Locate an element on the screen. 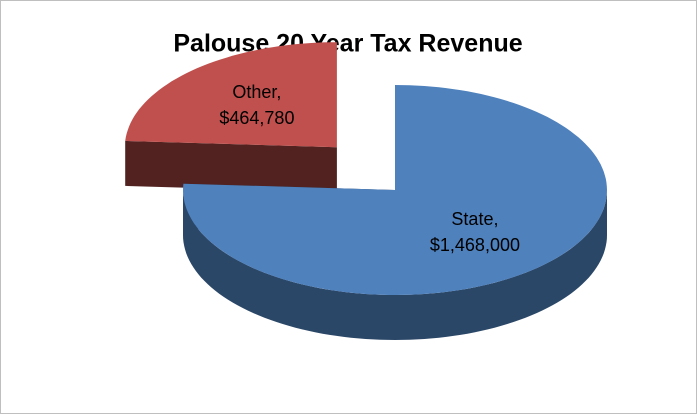 The height and width of the screenshot is (414, 697). data-label-category: Other, is located at coordinates (256, 92).